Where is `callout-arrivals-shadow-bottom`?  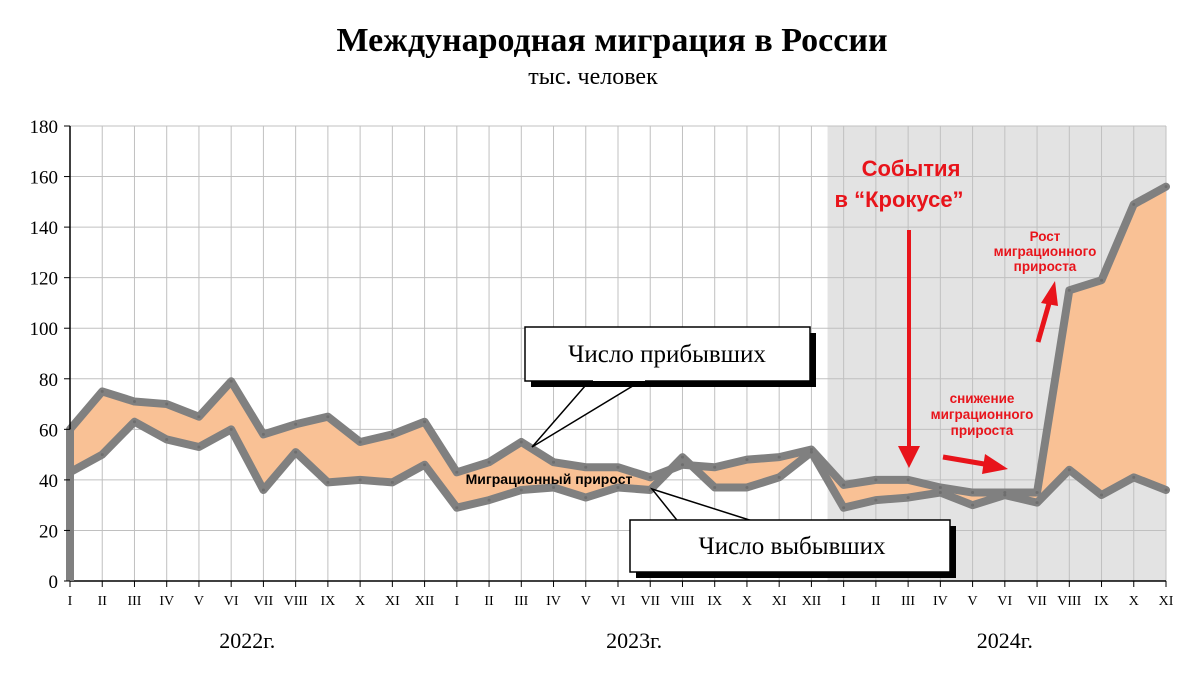 callout-arrivals-shadow-bottom is located at coordinates (673, 384).